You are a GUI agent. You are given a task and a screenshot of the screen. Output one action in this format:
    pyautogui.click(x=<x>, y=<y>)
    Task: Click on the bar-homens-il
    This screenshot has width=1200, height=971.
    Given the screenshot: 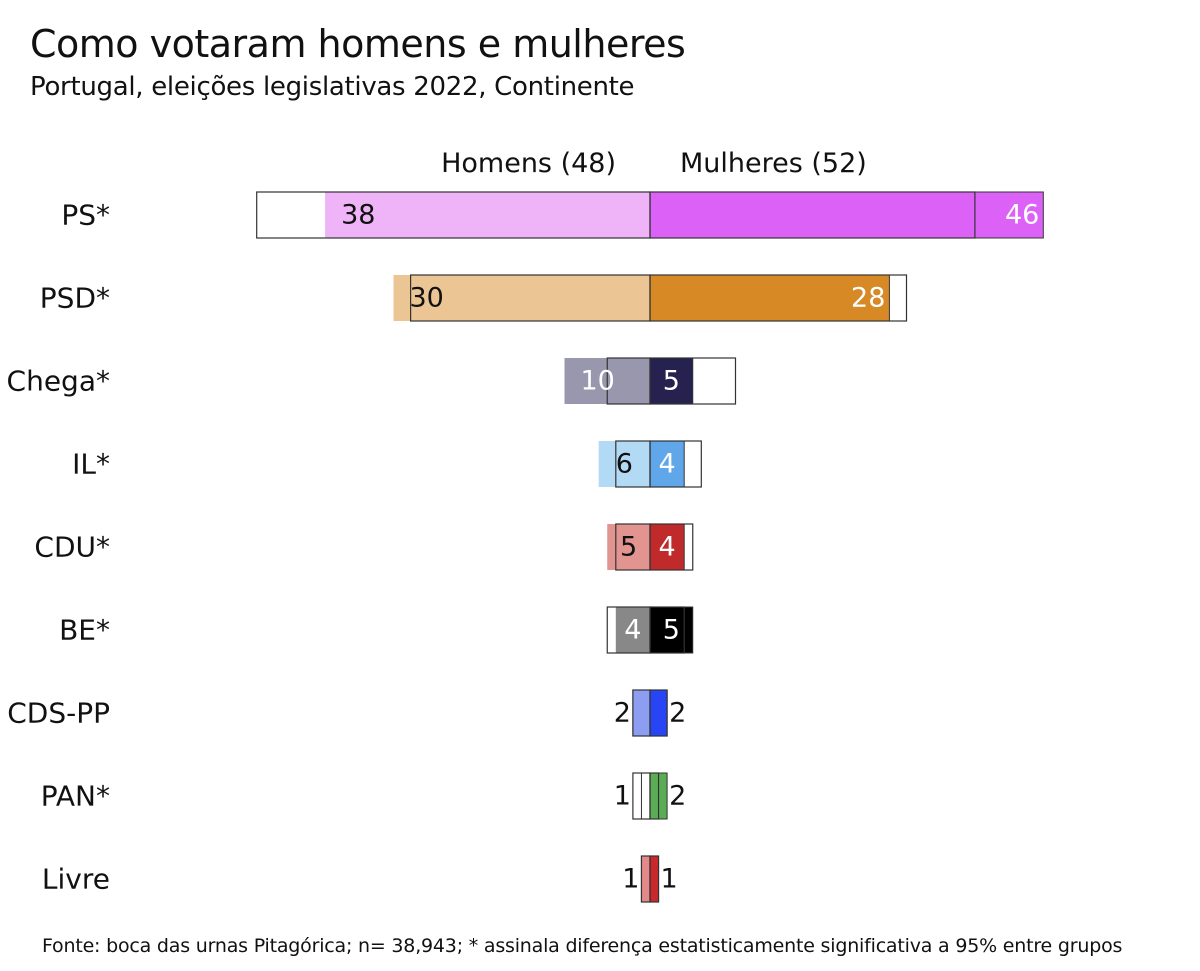 What is the action you would take?
    pyautogui.click(x=624, y=464)
    